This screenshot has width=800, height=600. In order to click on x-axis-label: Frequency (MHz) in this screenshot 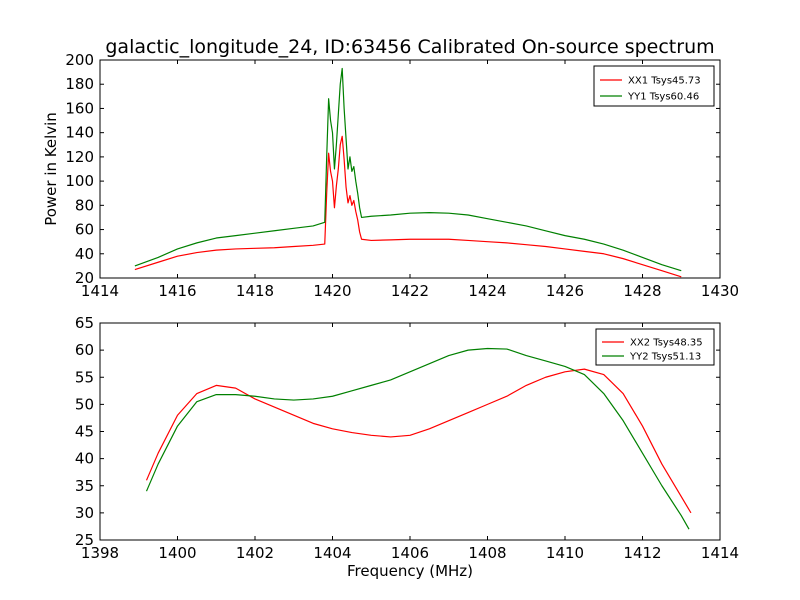, I will do `click(410, 571)`.